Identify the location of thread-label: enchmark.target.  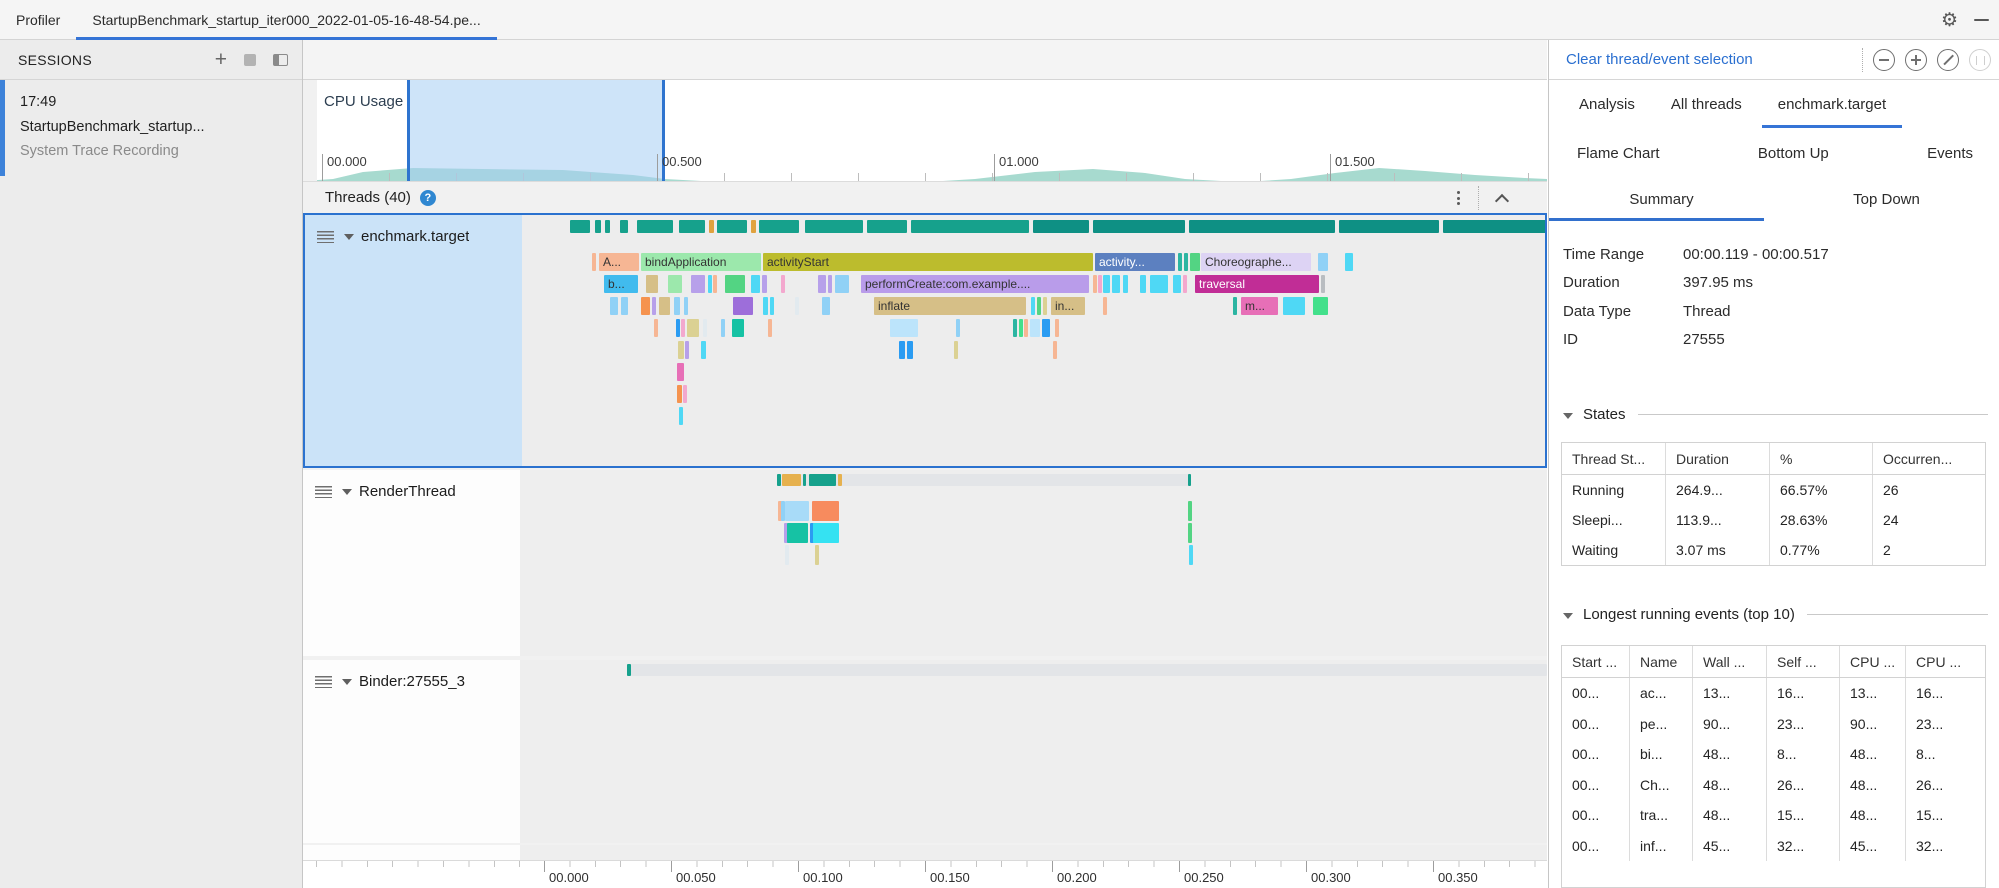
(413, 340).